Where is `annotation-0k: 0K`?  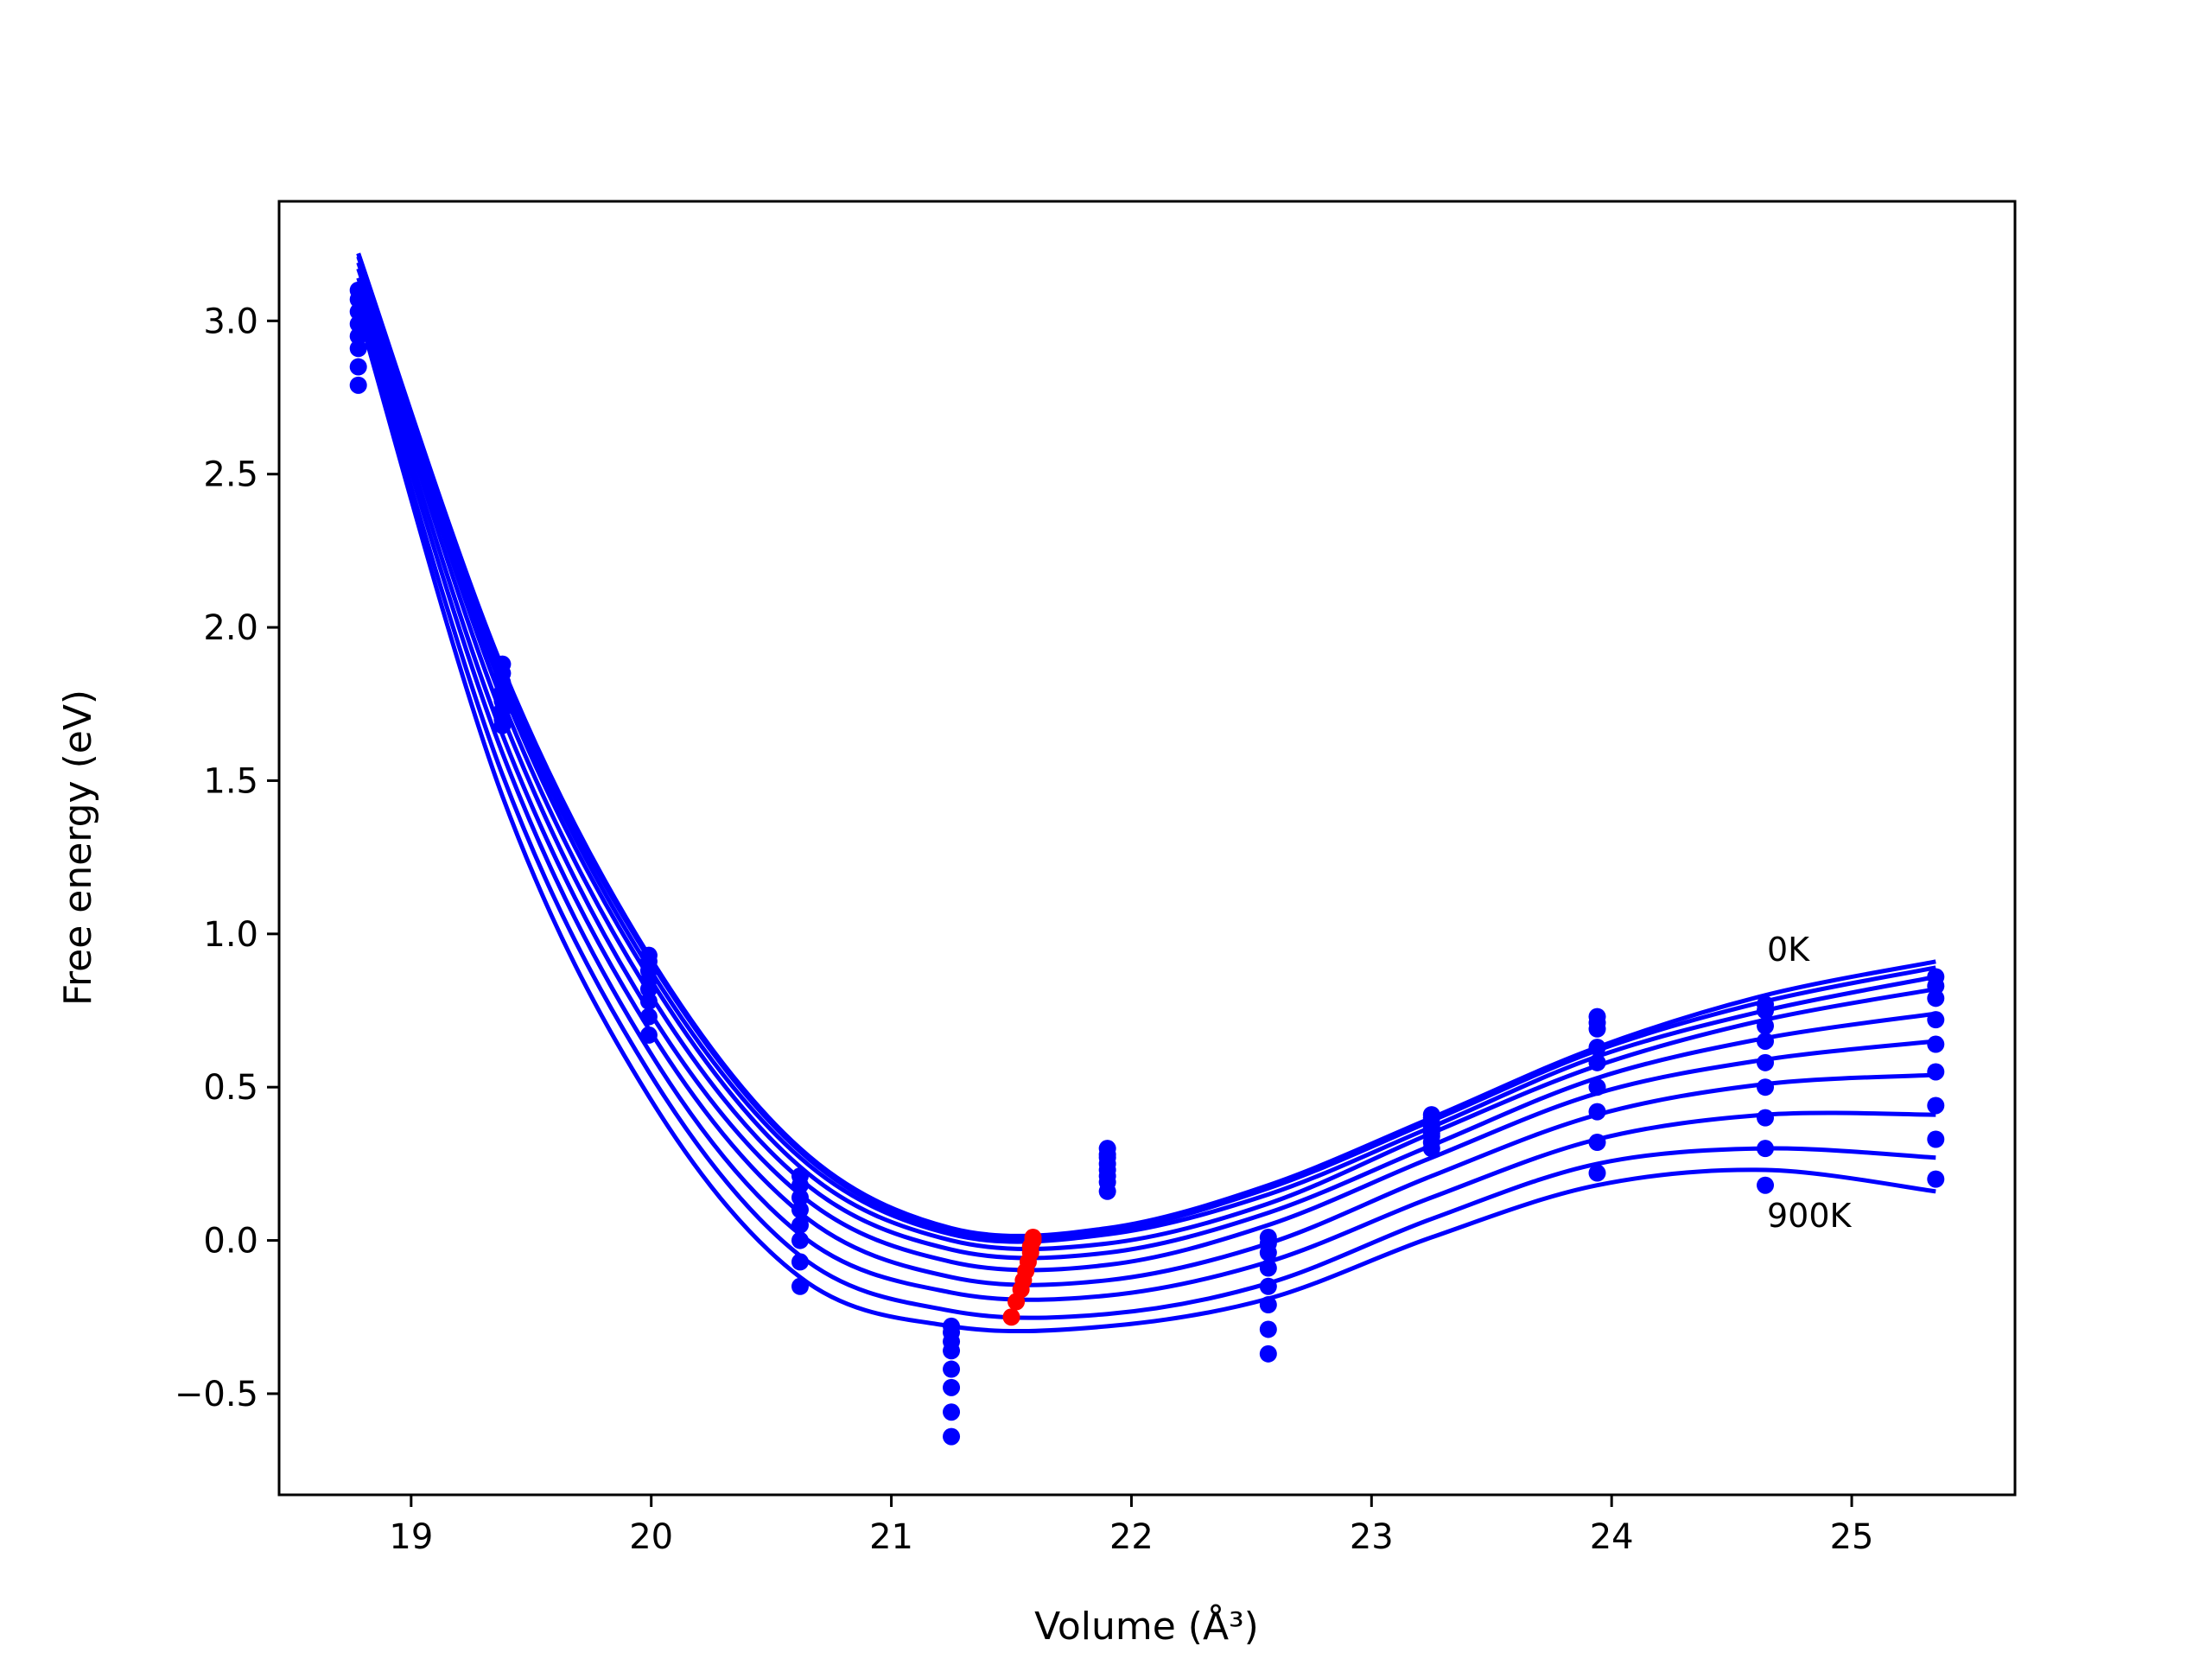
annotation-0k: 0K is located at coordinates (1788, 950).